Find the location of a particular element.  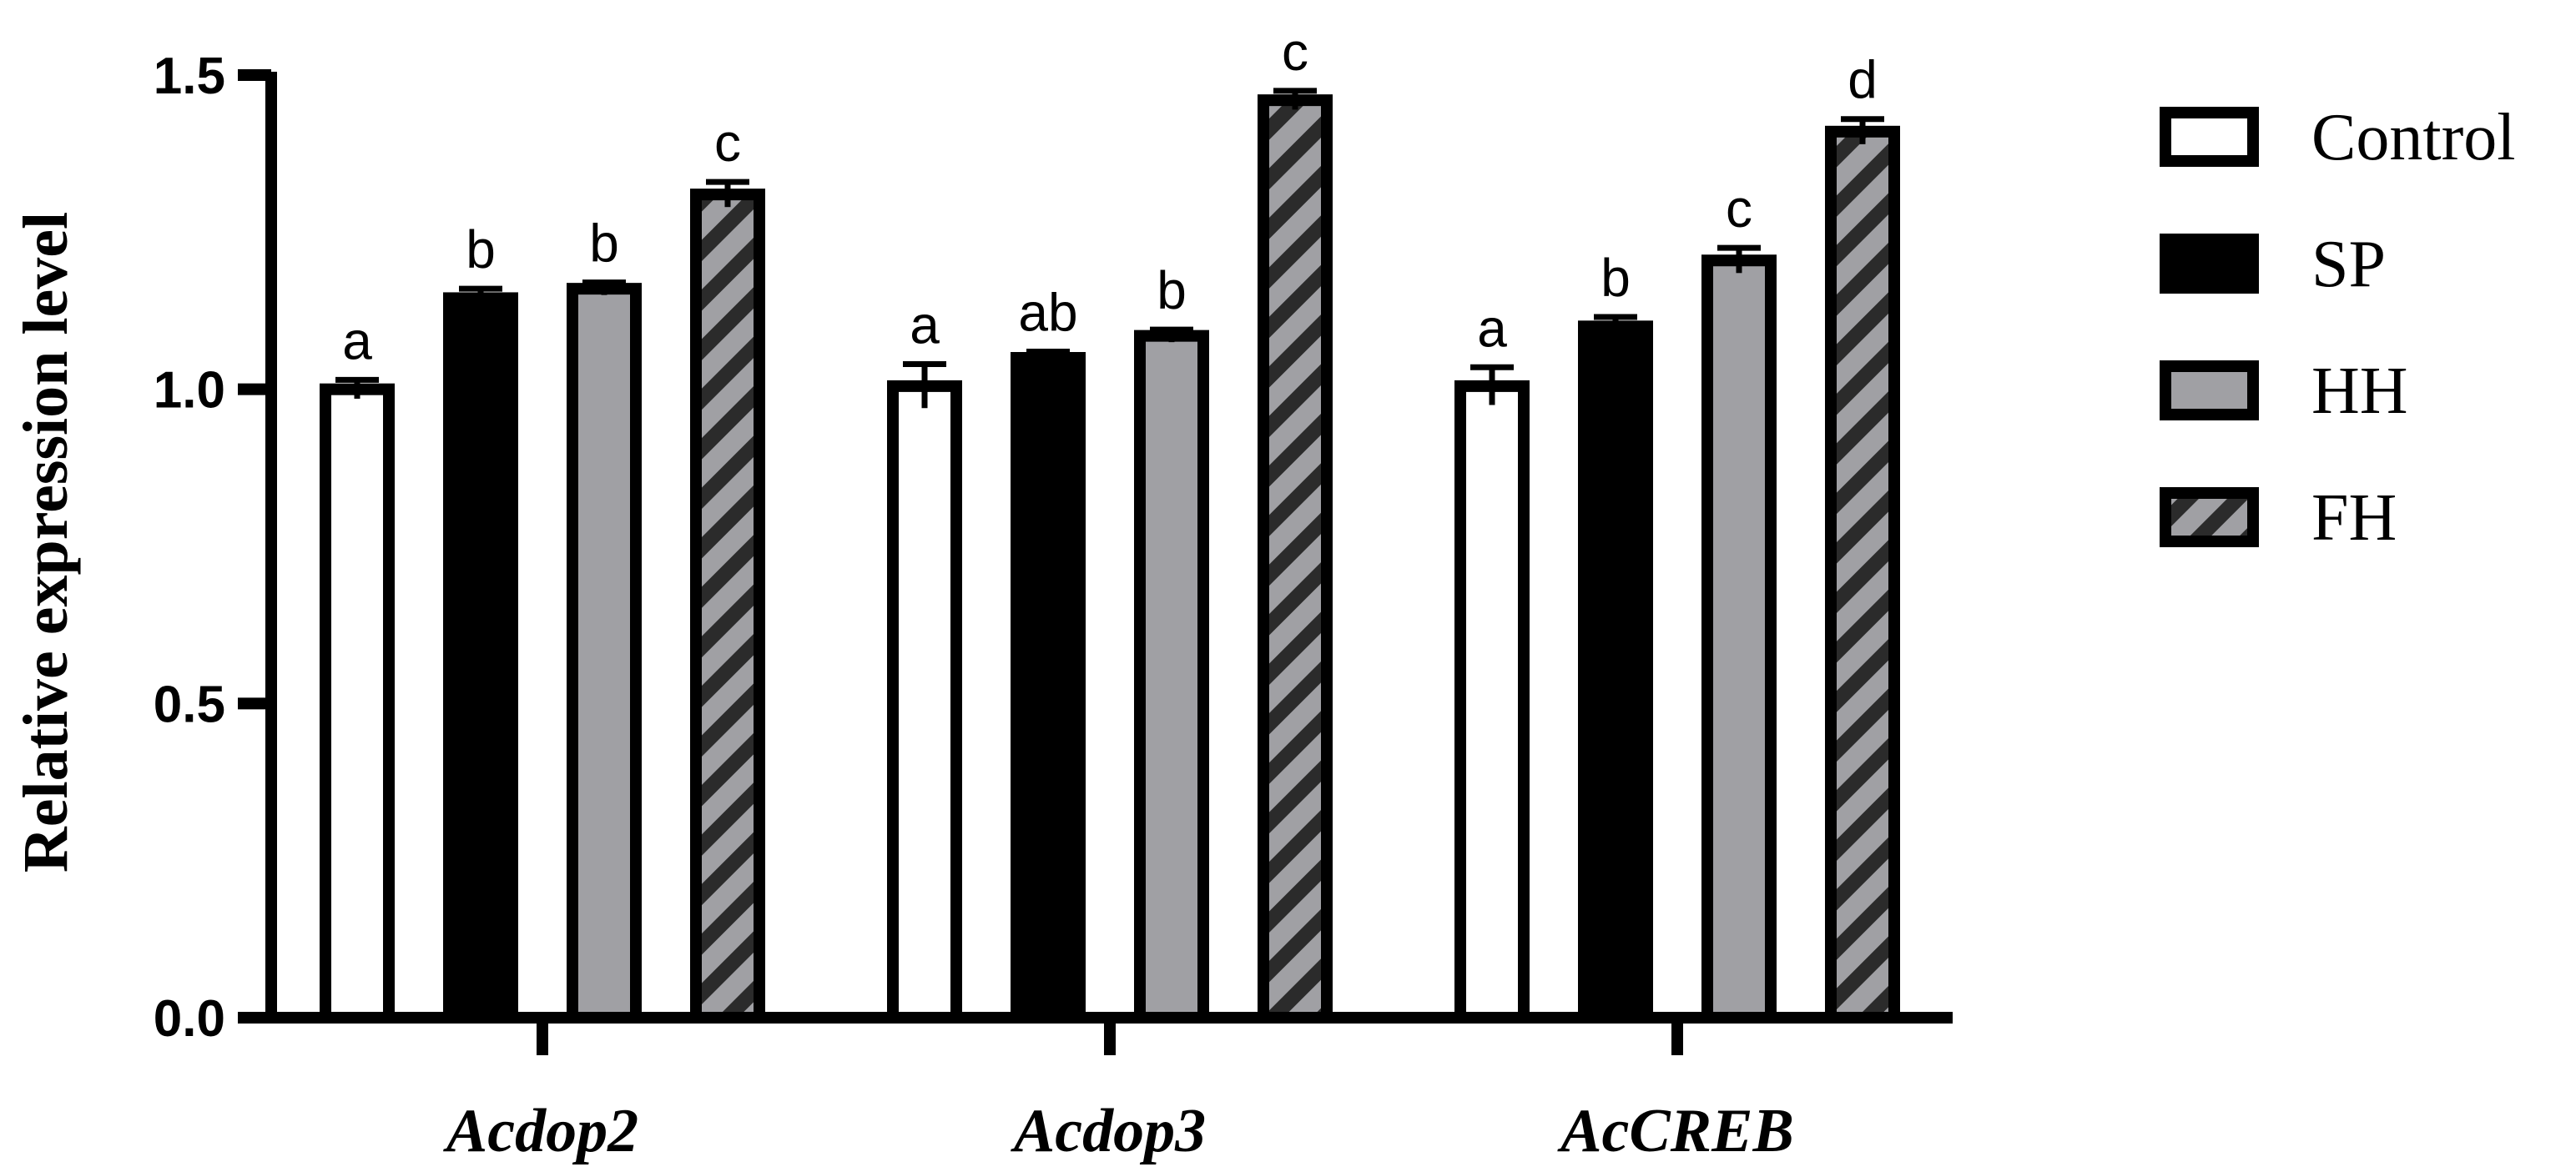

legend-swatch-sp is located at coordinates (2209, 264).